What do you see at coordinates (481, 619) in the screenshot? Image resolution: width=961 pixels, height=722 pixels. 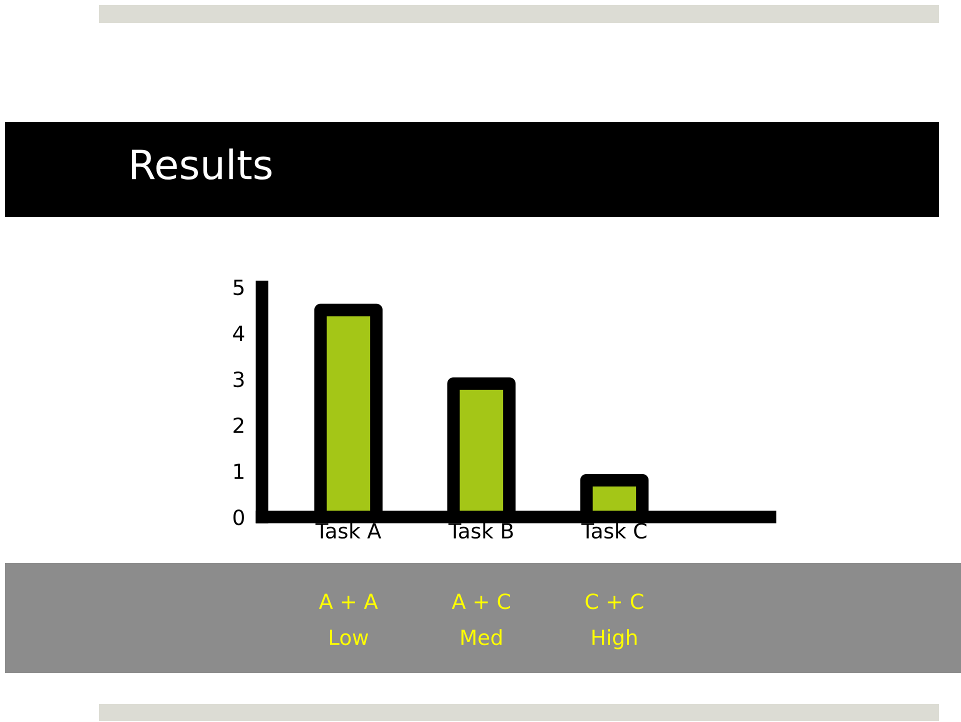 I see `text: A + C Med` at bounding box center [481, 619].